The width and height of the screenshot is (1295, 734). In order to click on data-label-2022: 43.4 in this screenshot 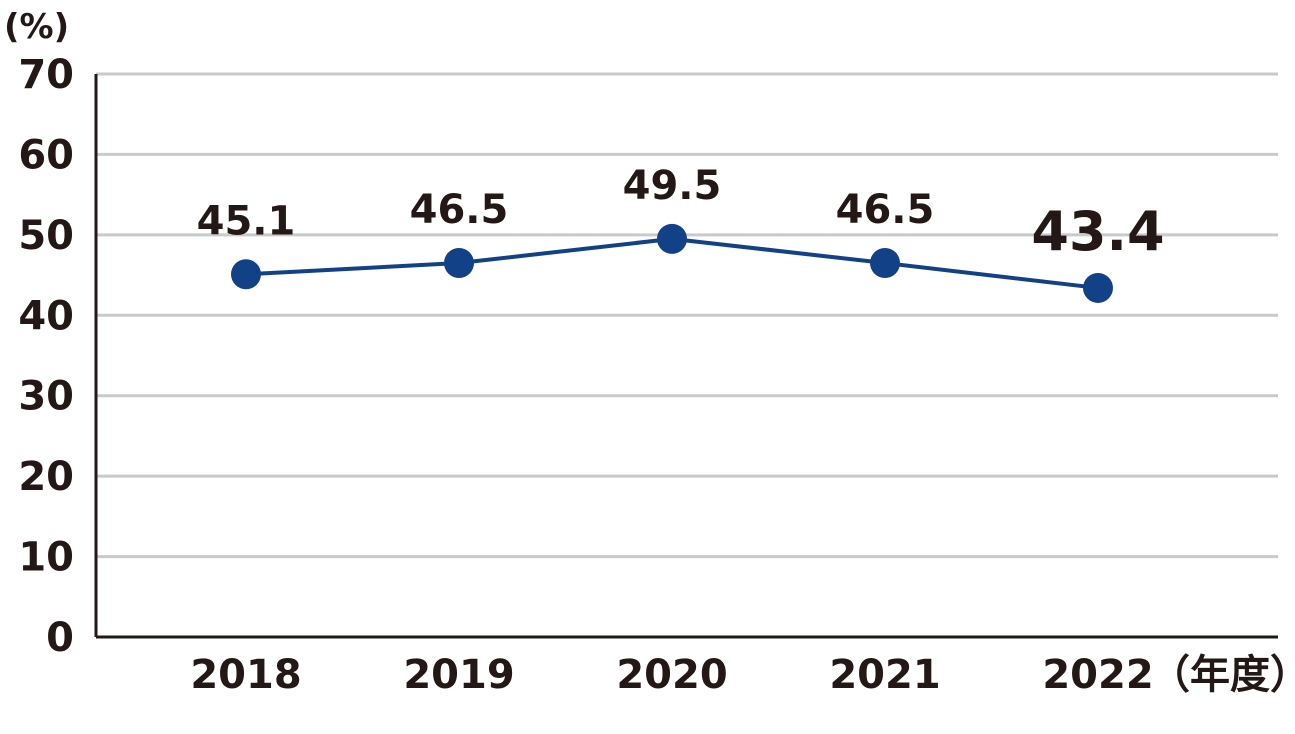, I will do `click(1097, 231)`.